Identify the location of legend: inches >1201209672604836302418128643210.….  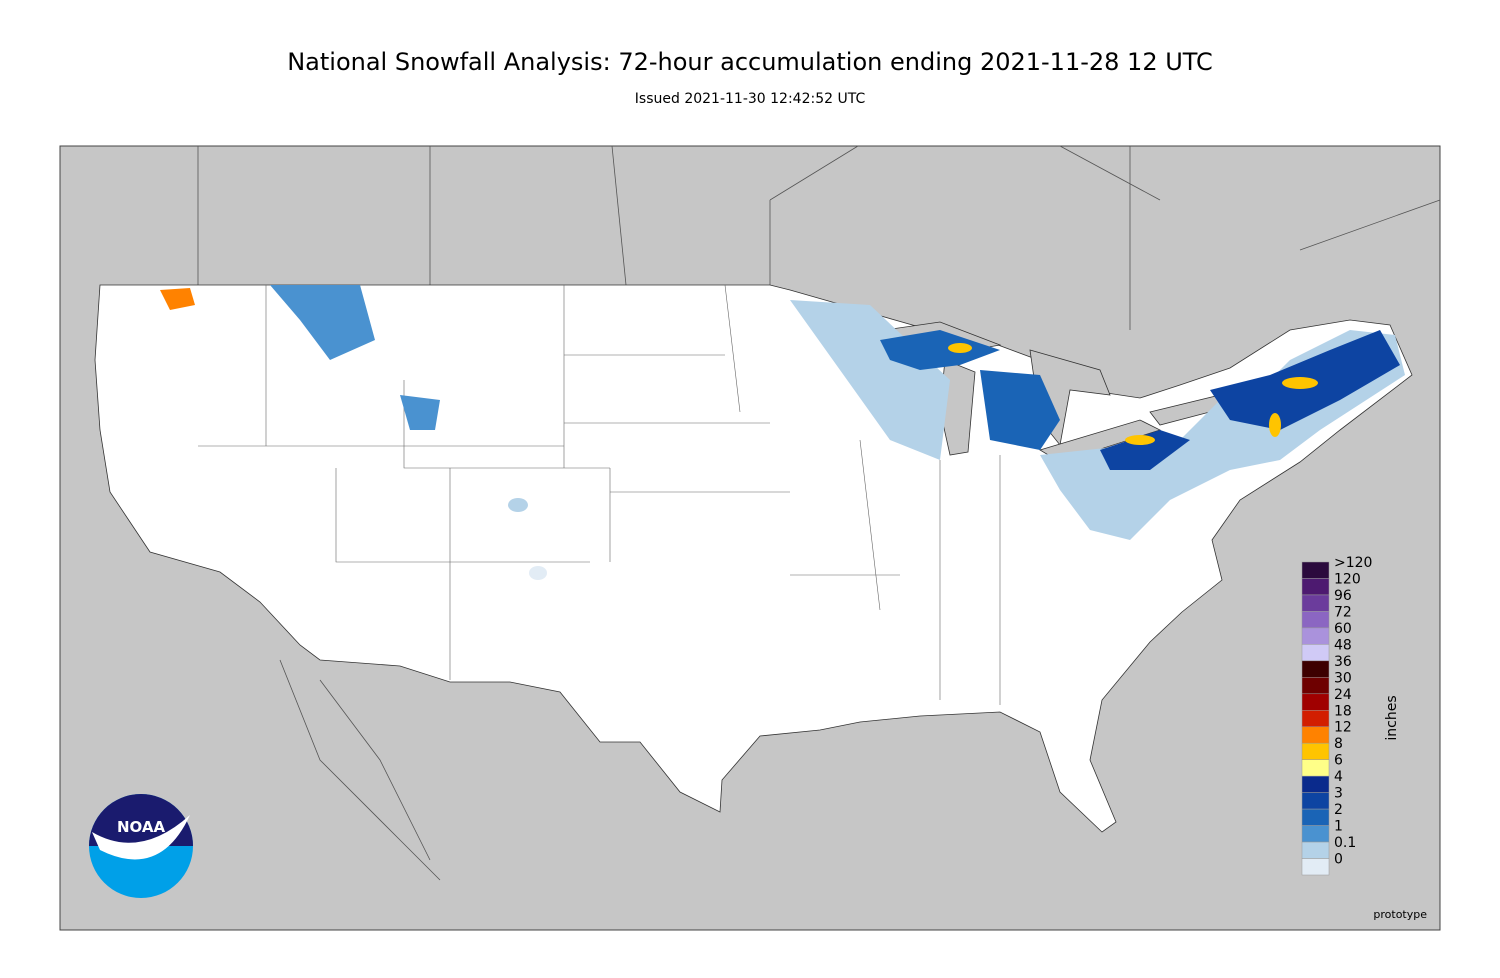
(1350, 715).